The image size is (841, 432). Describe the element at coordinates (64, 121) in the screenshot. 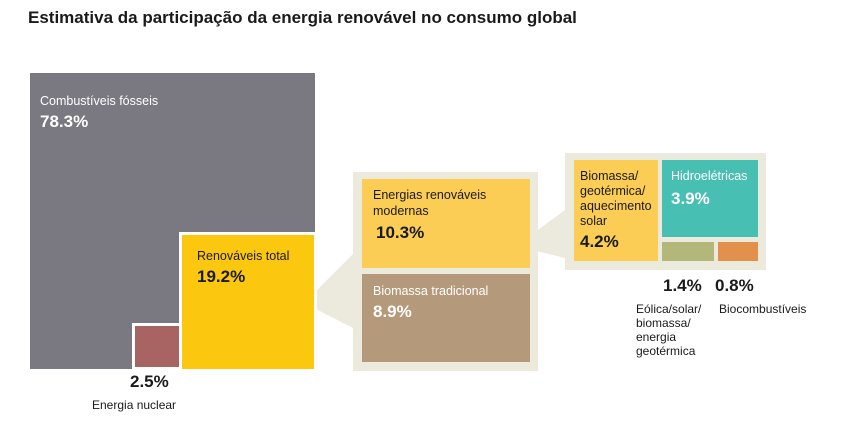

I see `fossil-fuels-value: 78.3%` at that location.